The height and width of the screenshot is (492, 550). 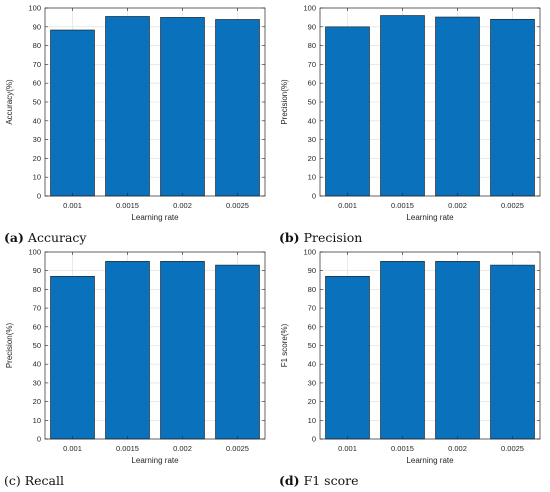 I want to click on caption-recall: (c) Recall, so click(x=34, y=480).